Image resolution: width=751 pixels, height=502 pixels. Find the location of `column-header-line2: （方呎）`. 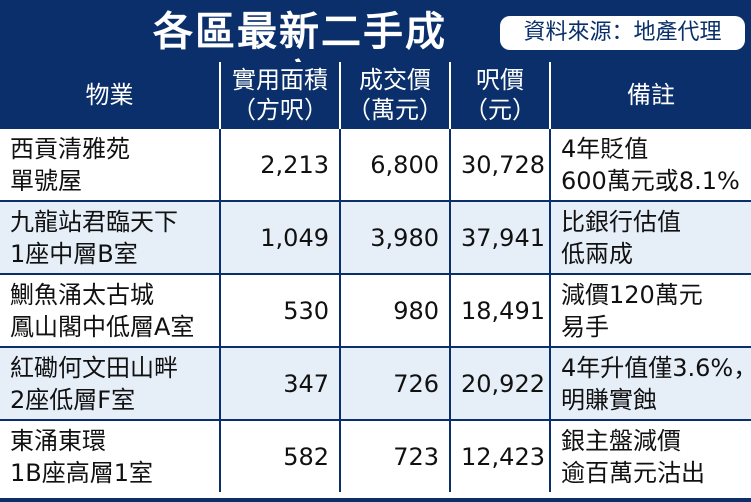

column-header-line2: （方呎） is located at coordinates (280, 109).